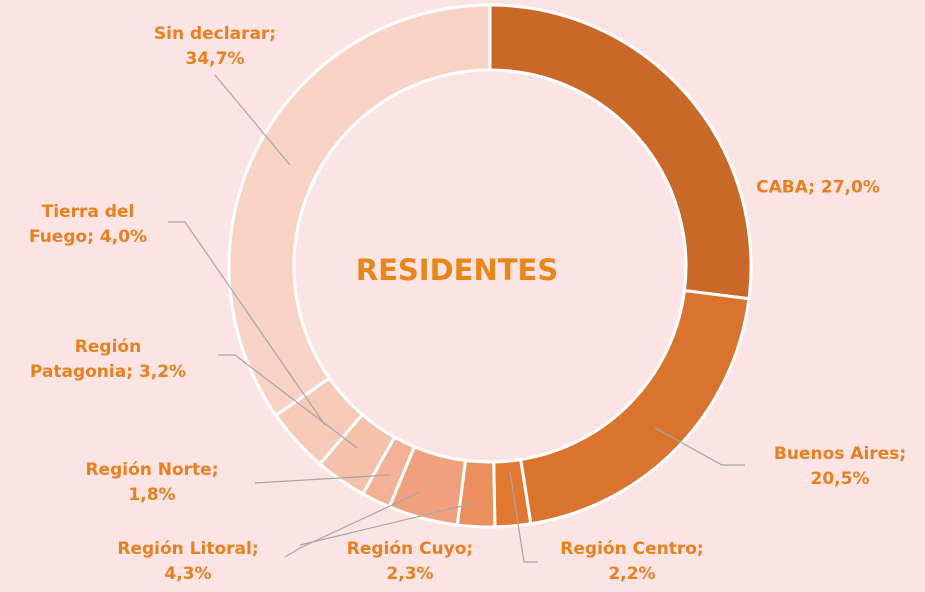  What do you see at coordinates (188, 562) in the screenshot?
I see `data-label: Región Litoral; 4,3%` at bounding box center [188, 562].